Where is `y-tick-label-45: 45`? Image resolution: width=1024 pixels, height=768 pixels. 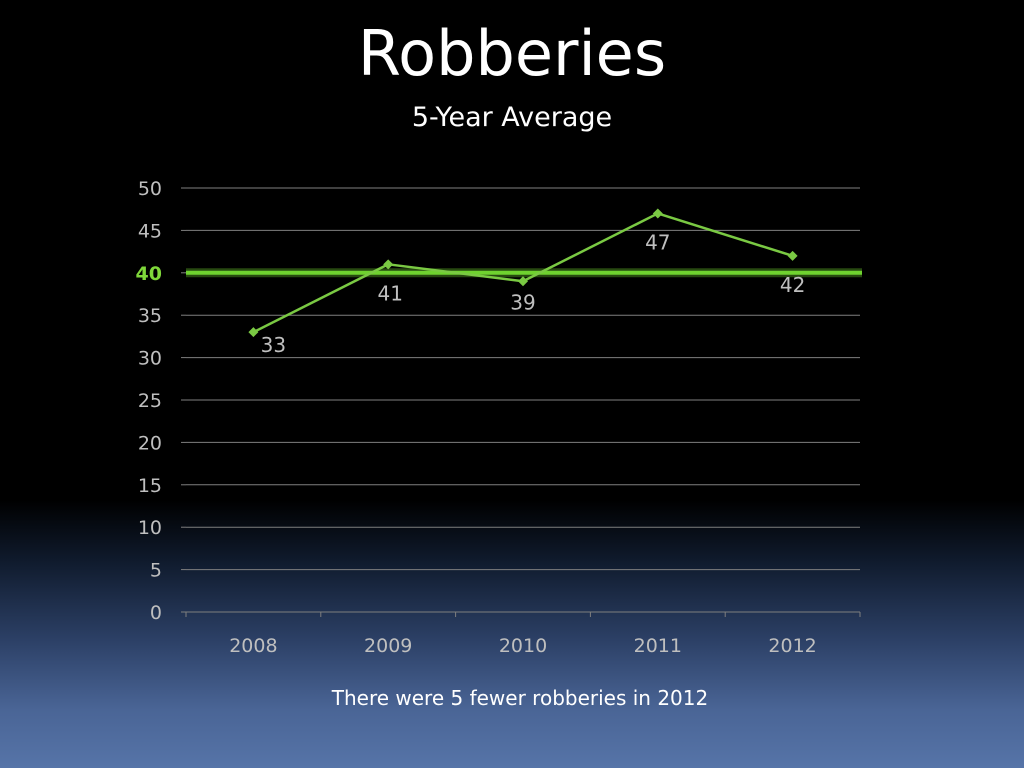
y-tick-label-45: 45 is located at coordinates (150, 231).